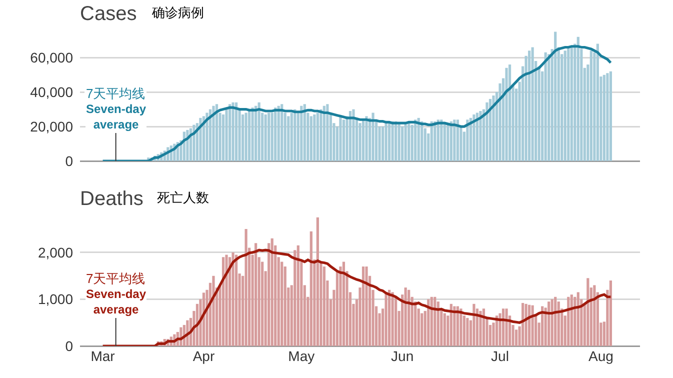  Describe the element at coordinates (56, 252) in the screenshot. I see `y-tick-label: 2,000` at that location.